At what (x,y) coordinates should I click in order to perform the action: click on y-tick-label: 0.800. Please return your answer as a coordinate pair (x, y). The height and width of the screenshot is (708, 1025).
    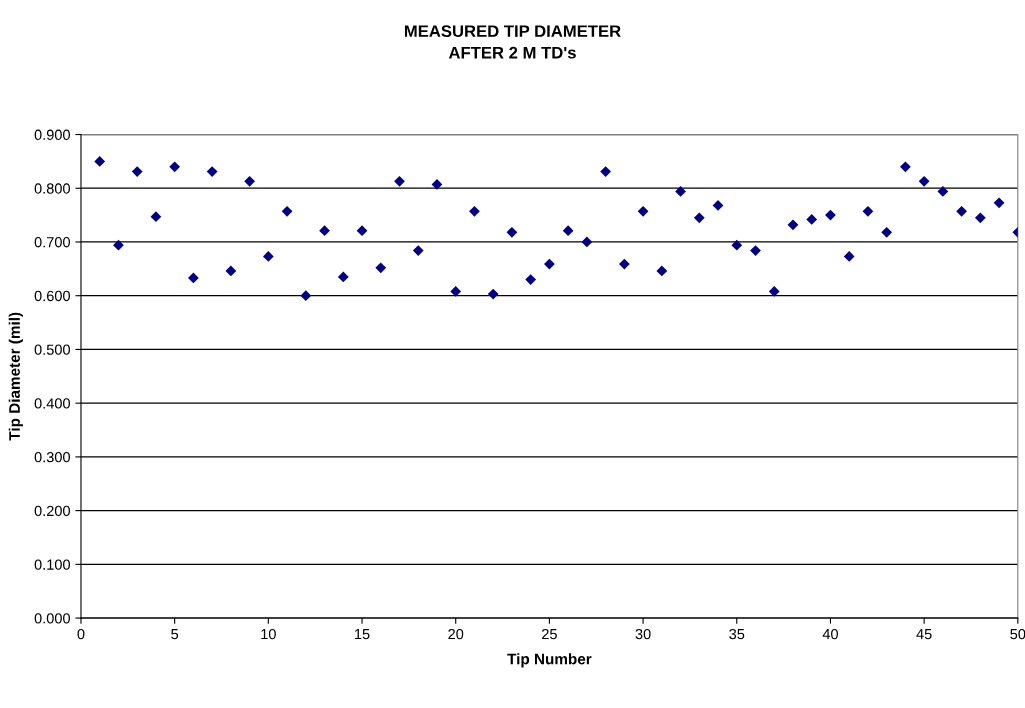
    Looking at the image, I should click on (52, 188).